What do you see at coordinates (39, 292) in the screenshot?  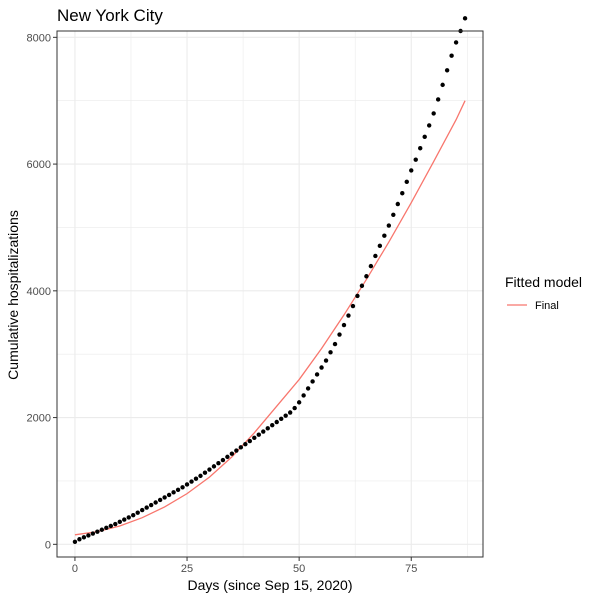 I see `y-tick-label: 4000` at bounding box center [39, 292].